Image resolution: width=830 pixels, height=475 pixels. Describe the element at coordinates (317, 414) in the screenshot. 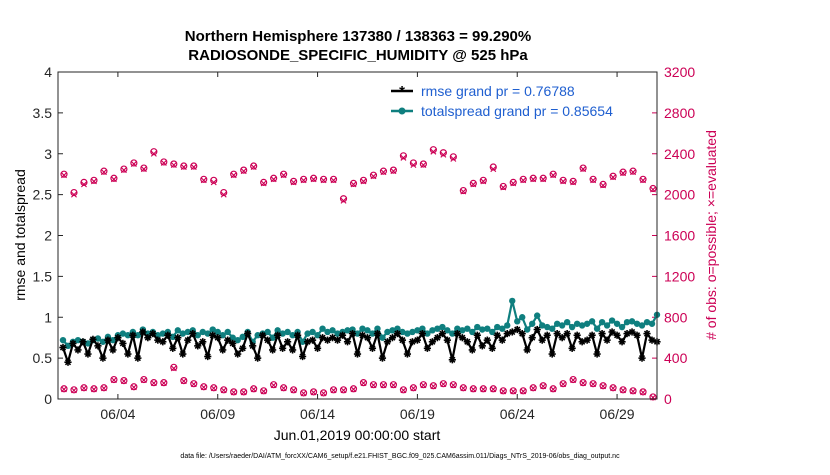

I see `x-tick-label: 06/14` at that location.